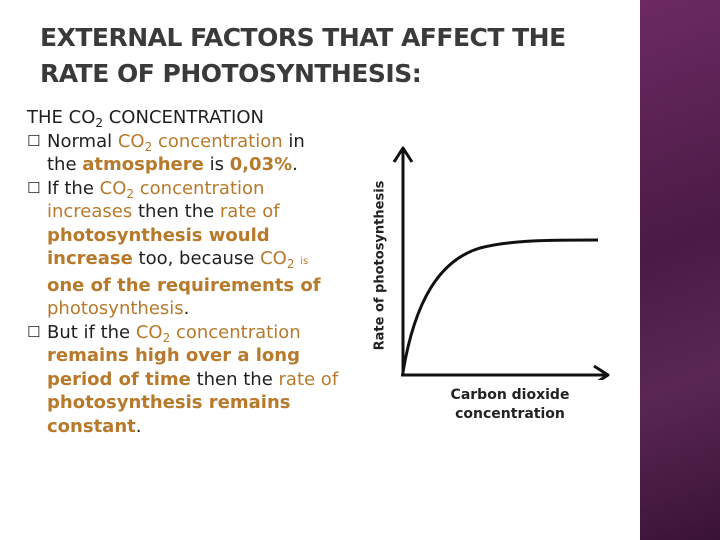 The width and height of the screenshot is (720, 540). I want to click on remains-high-term: remains high over a long, so click(174, 355).